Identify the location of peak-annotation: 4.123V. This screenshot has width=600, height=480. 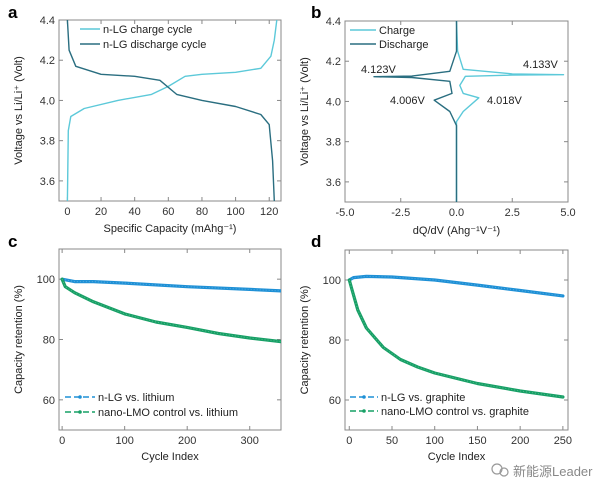
(379, 70).